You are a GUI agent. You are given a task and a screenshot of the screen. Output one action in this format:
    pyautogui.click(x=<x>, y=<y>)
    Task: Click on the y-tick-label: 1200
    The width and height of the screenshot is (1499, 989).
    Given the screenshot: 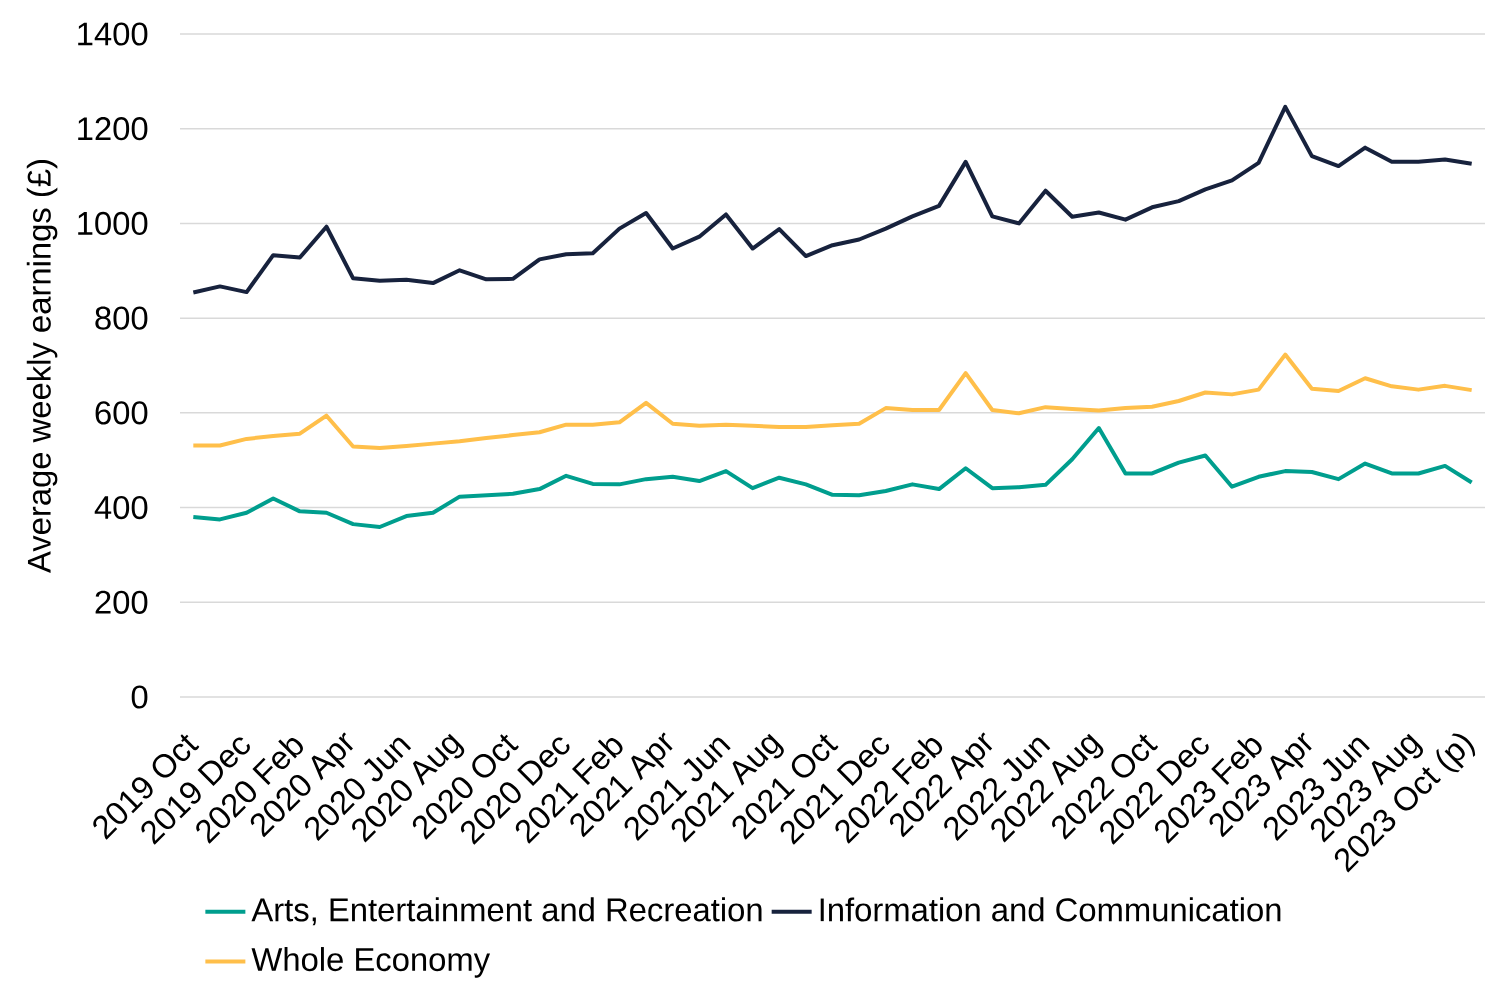 What is the action you would take?
    pyautogui.click(x=113, y=129)
    